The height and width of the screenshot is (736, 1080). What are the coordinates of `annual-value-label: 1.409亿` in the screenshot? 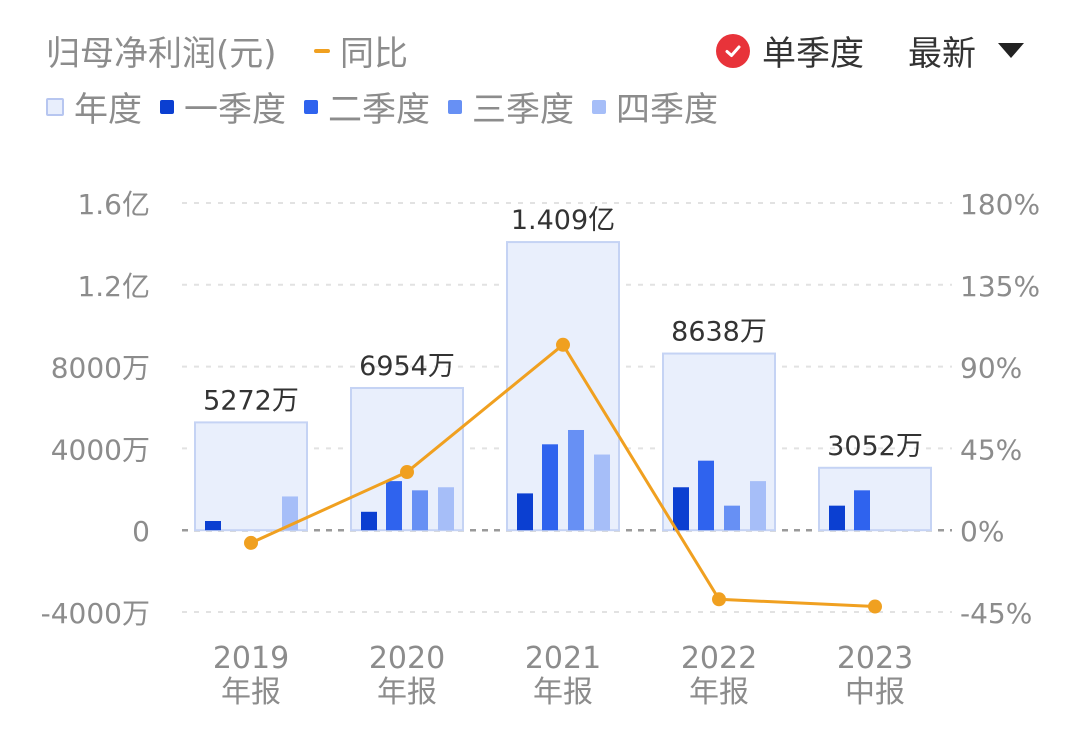 It's located at (563, 220).